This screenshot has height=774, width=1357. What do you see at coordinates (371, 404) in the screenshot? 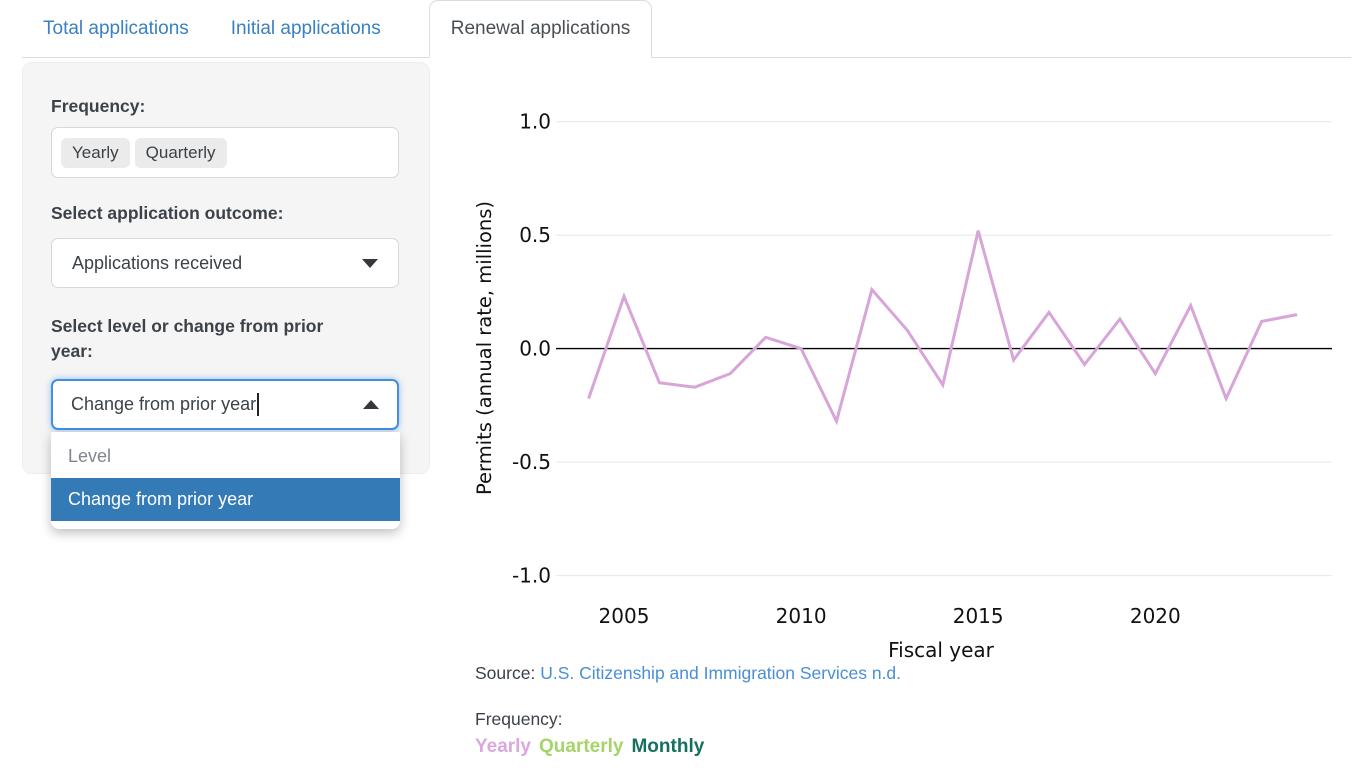
I see `chevron-up-icon` at bounding box center [371, 404].